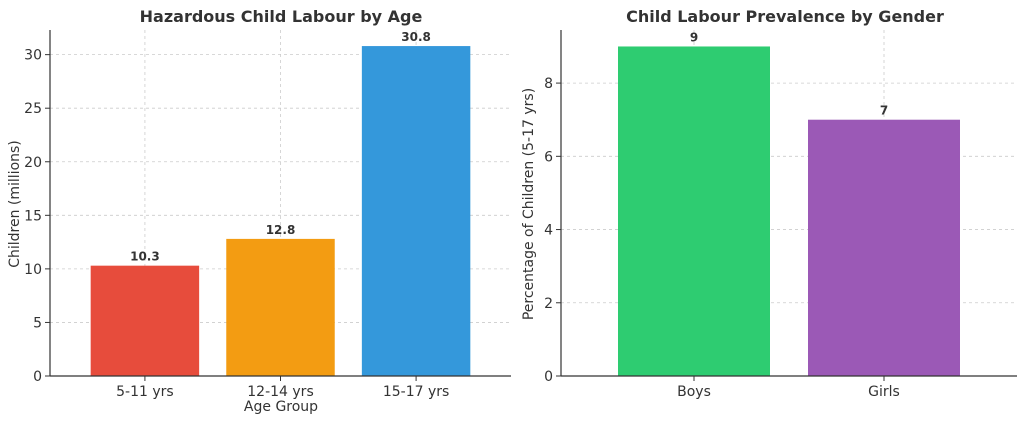 The width and height of the screenshot is (1024, 426). Describe the element at coordinates (33, 109) in the screenshot. I see `y-tick-label: 25` at that location.